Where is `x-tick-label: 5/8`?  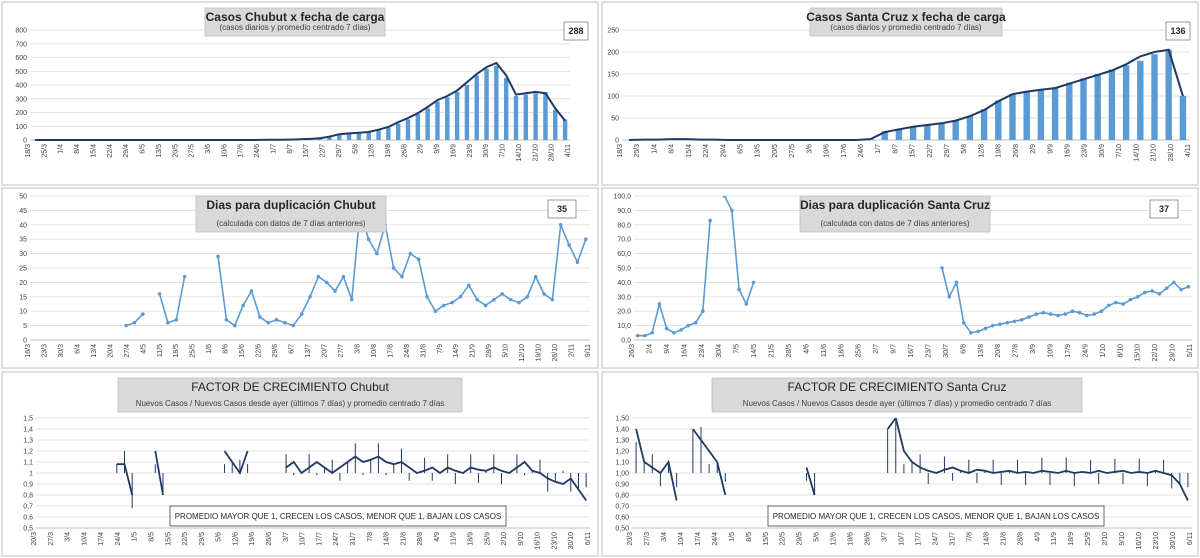 x-tick-label: 5/8 is located at coordinates (355, 149).